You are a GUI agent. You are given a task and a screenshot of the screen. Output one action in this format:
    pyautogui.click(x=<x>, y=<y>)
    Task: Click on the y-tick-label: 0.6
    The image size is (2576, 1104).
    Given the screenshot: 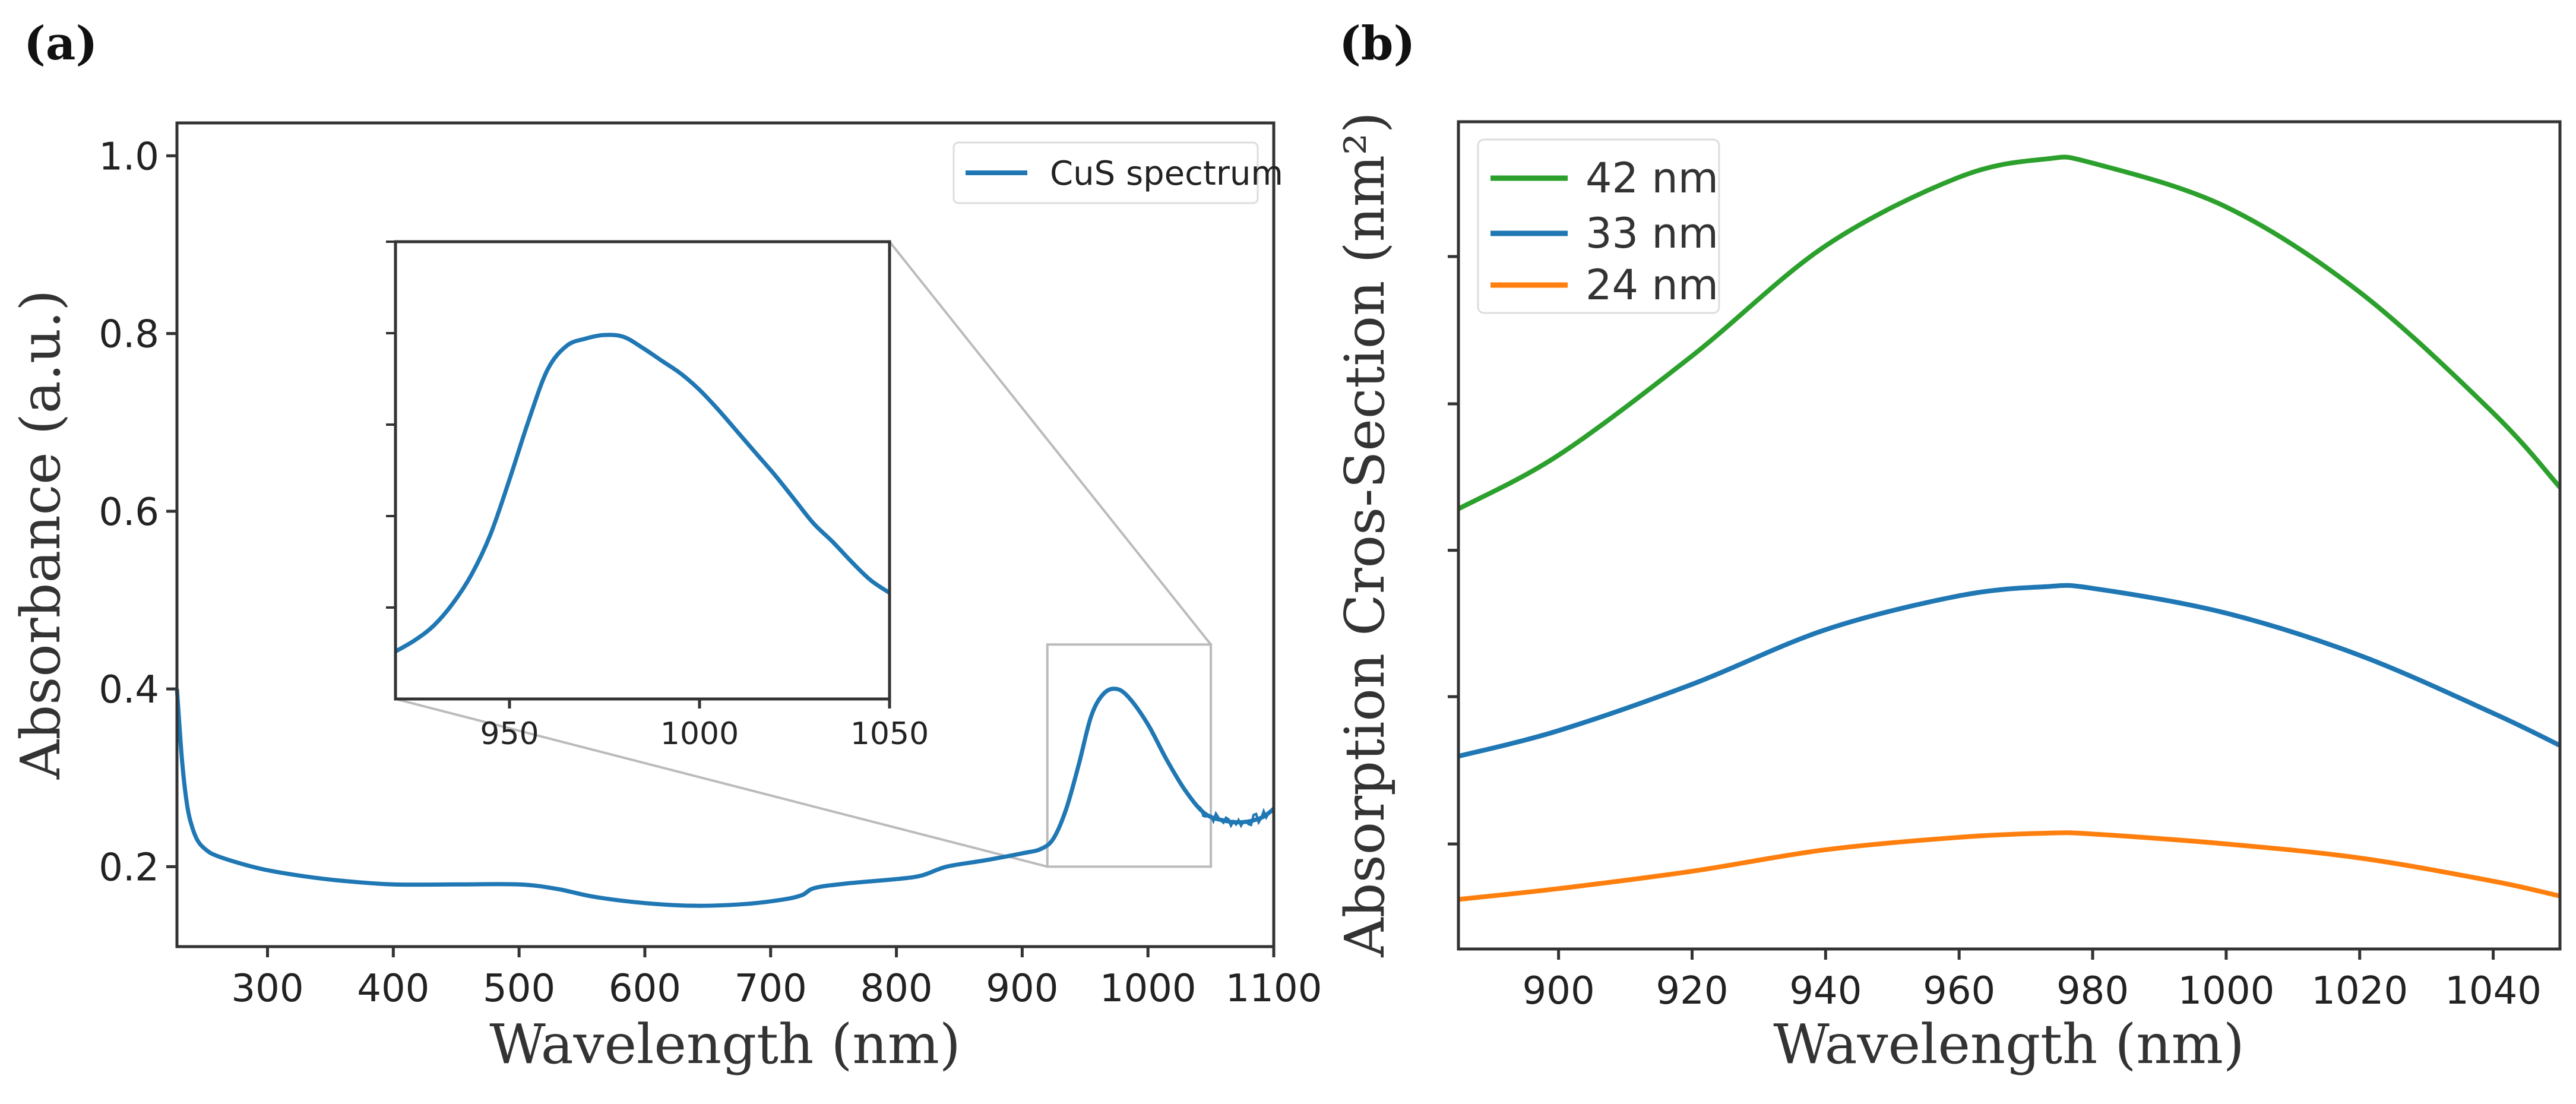 What is the action you would take?
    pyautogui.click(x=129, y=512)
    